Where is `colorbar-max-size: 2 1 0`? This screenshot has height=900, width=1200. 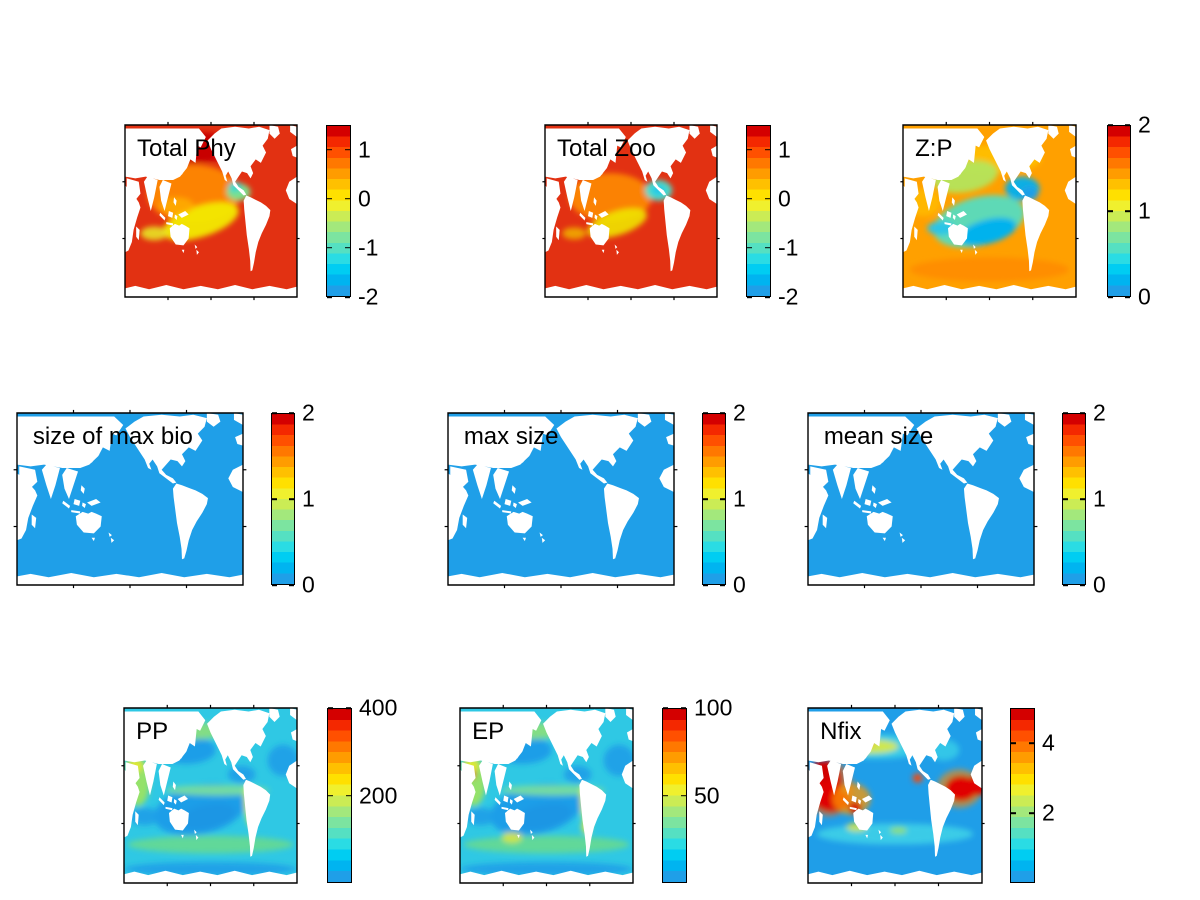 colorbar-max-size: 2 1 0 is located at coordinates (724, 498).